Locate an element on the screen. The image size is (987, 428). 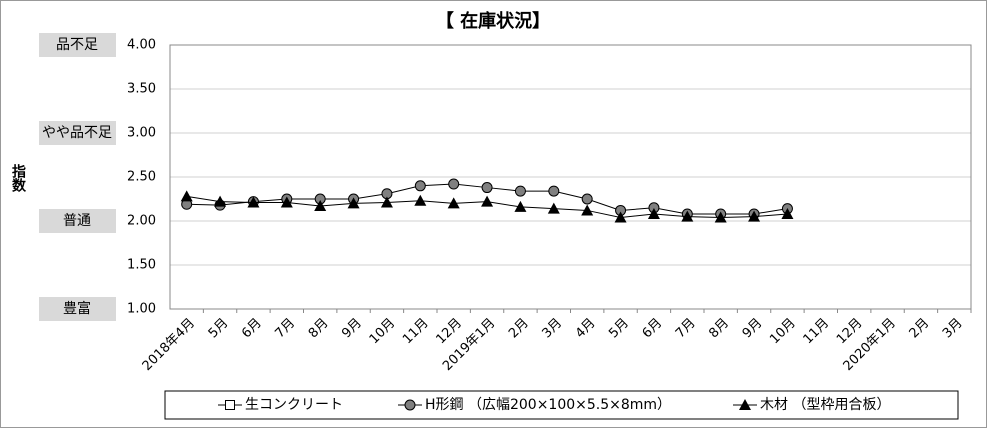
y-tick-label: 3.50 is located at coordinates (141, 89).